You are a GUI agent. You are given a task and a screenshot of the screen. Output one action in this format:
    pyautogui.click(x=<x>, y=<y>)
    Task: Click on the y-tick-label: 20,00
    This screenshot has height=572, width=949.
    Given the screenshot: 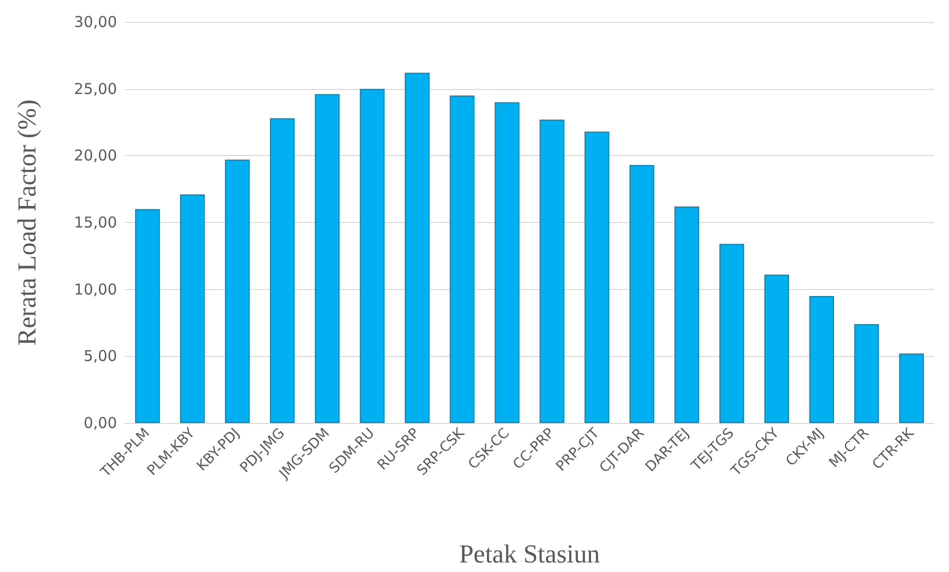 What is the action you would take?
    pyautogui.click(x=95, y=155)
    